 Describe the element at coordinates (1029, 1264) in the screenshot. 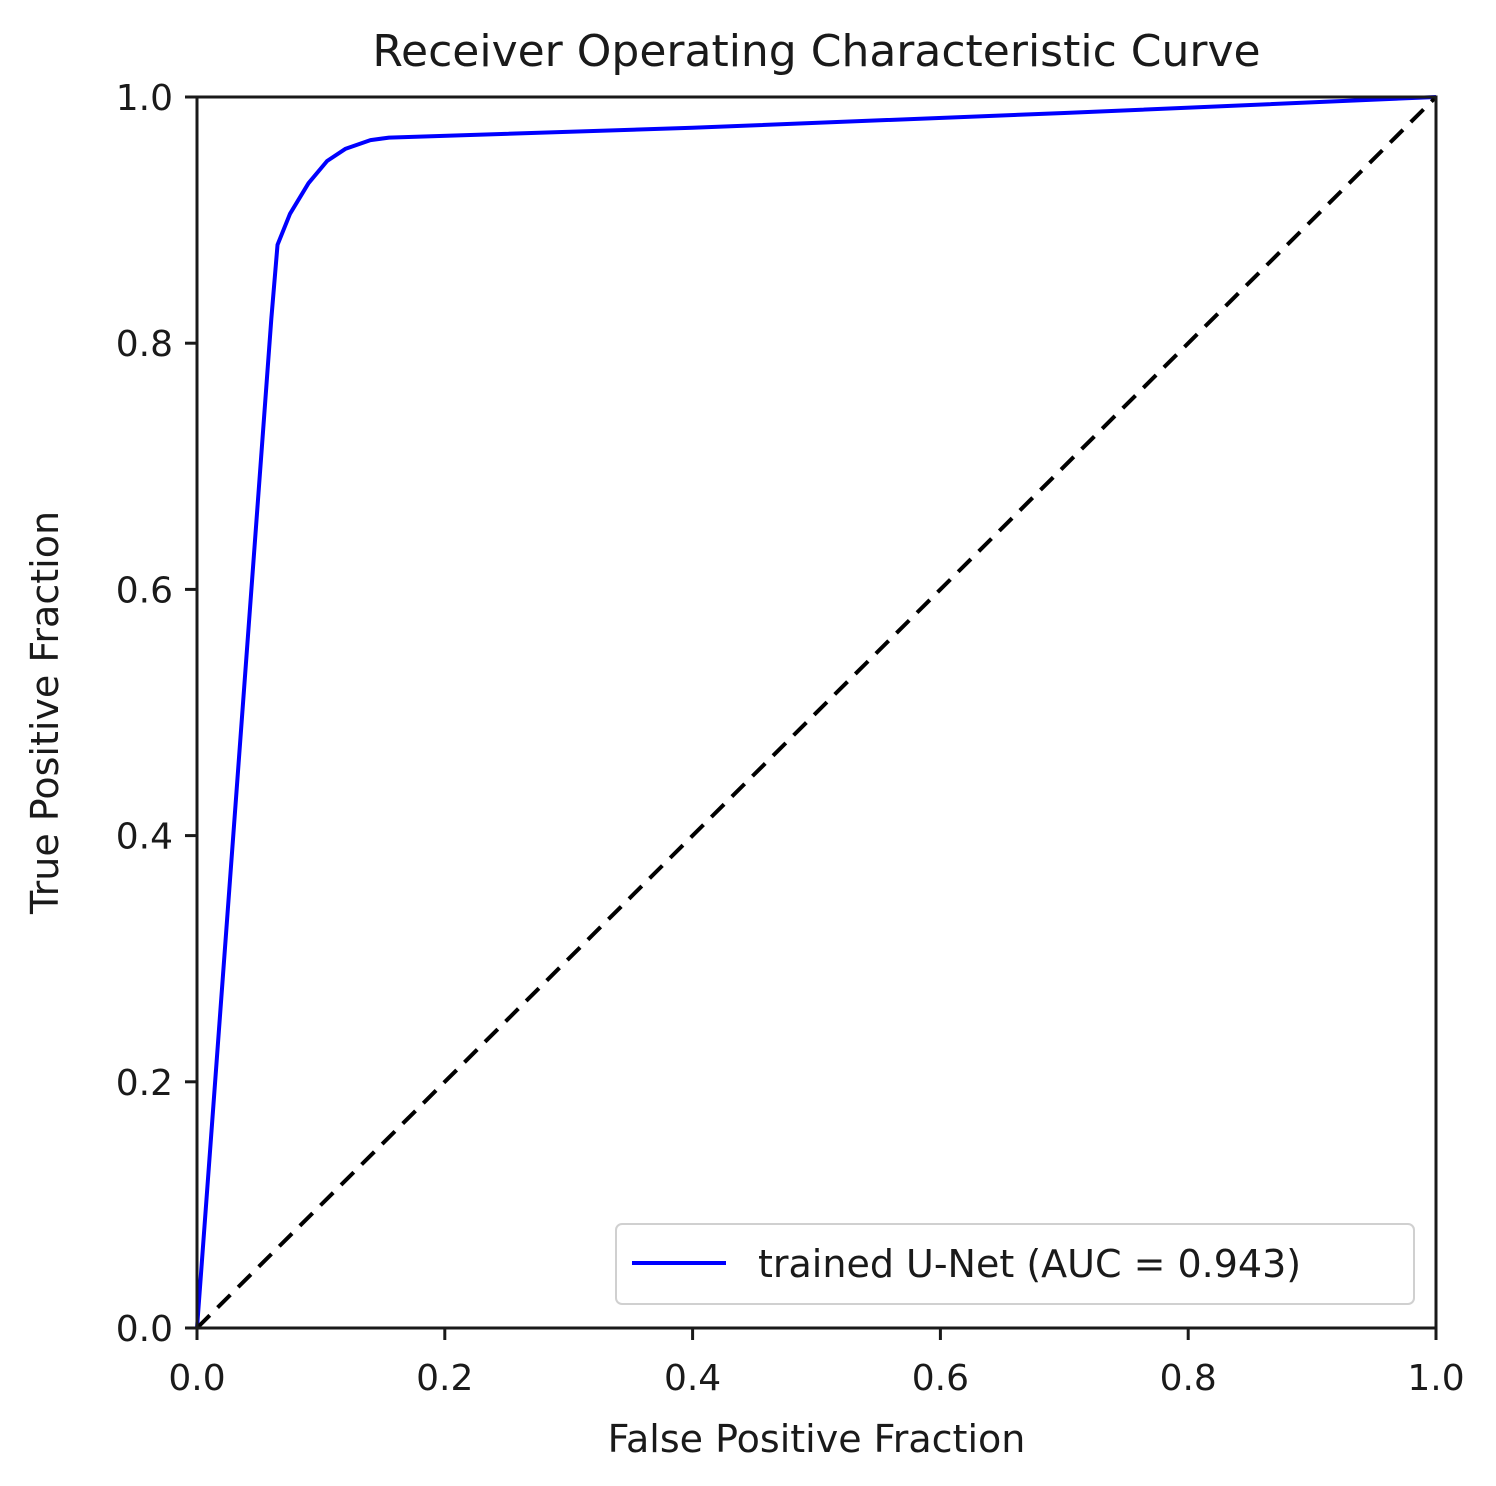

I see `legend-label-trained-unet: trained U-Net (AUC = 0.943)` at that location.